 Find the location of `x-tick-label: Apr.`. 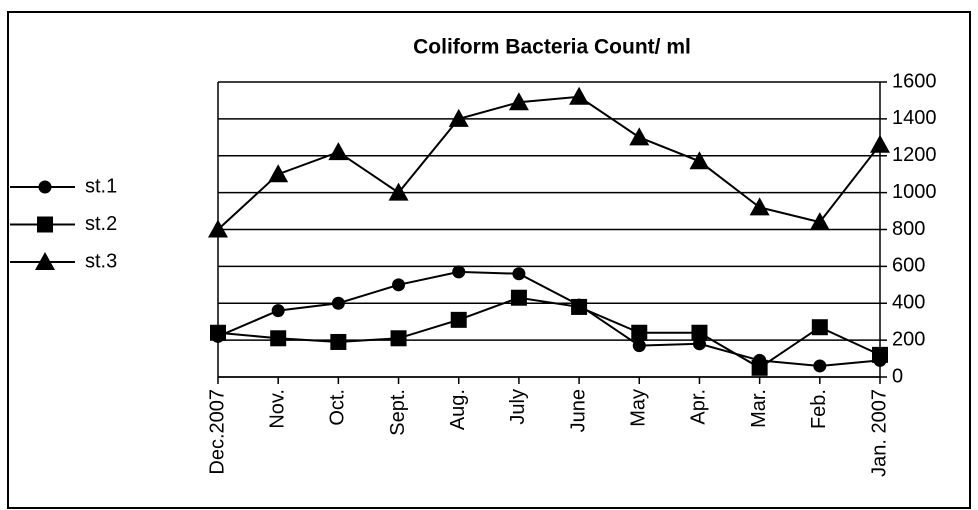

x-tick-label: Apr. is located at coordinates (699, 407).